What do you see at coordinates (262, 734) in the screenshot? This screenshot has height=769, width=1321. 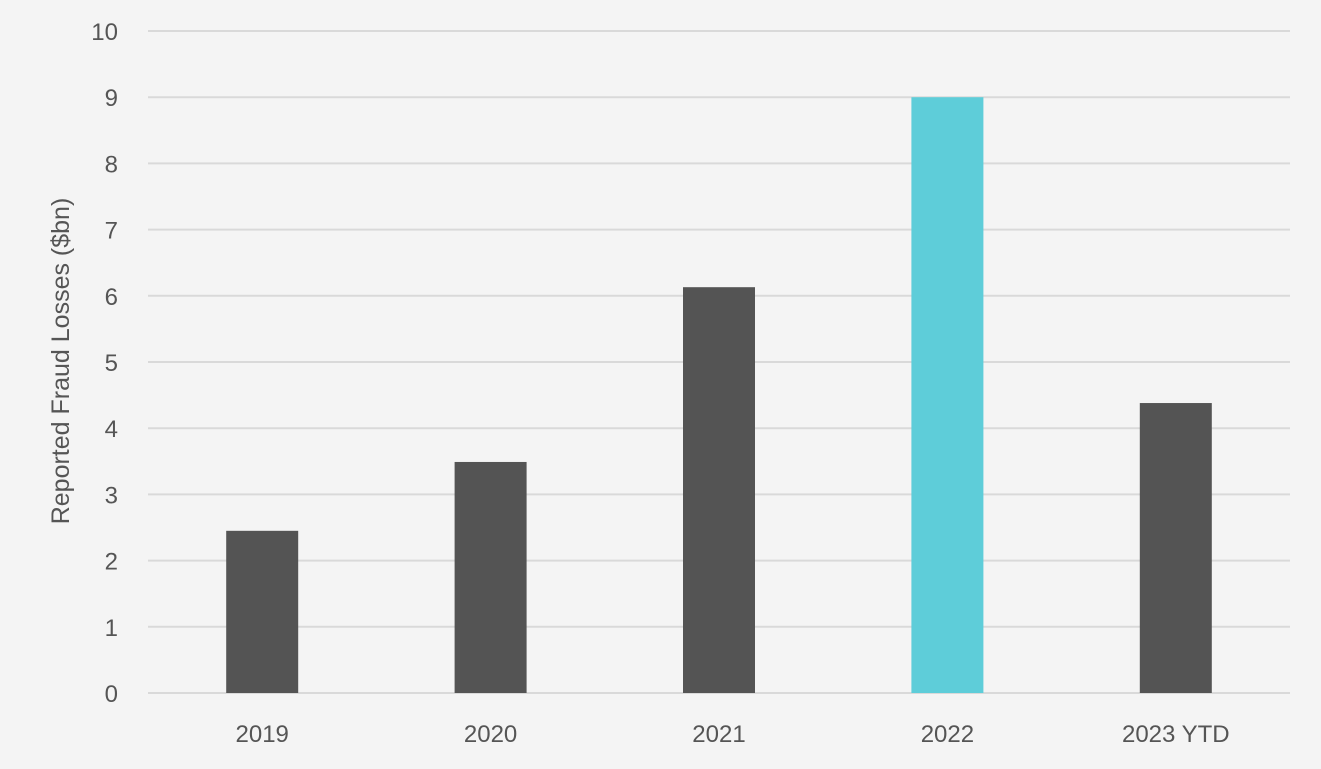 I see `x-tick-label: 2019` at bounding box center [262, 734].